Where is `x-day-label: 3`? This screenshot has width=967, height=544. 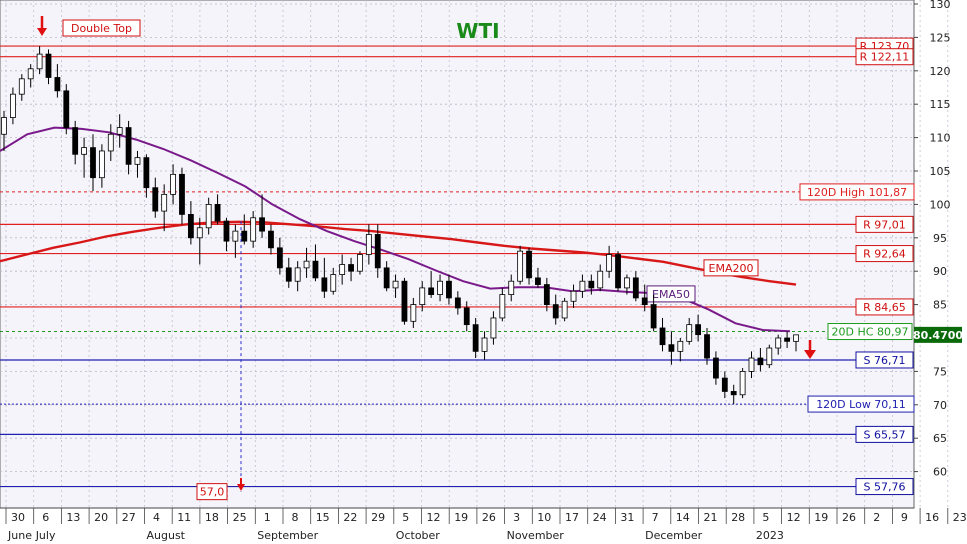 x-day-label: 3 is located at coordinates (516, 517).